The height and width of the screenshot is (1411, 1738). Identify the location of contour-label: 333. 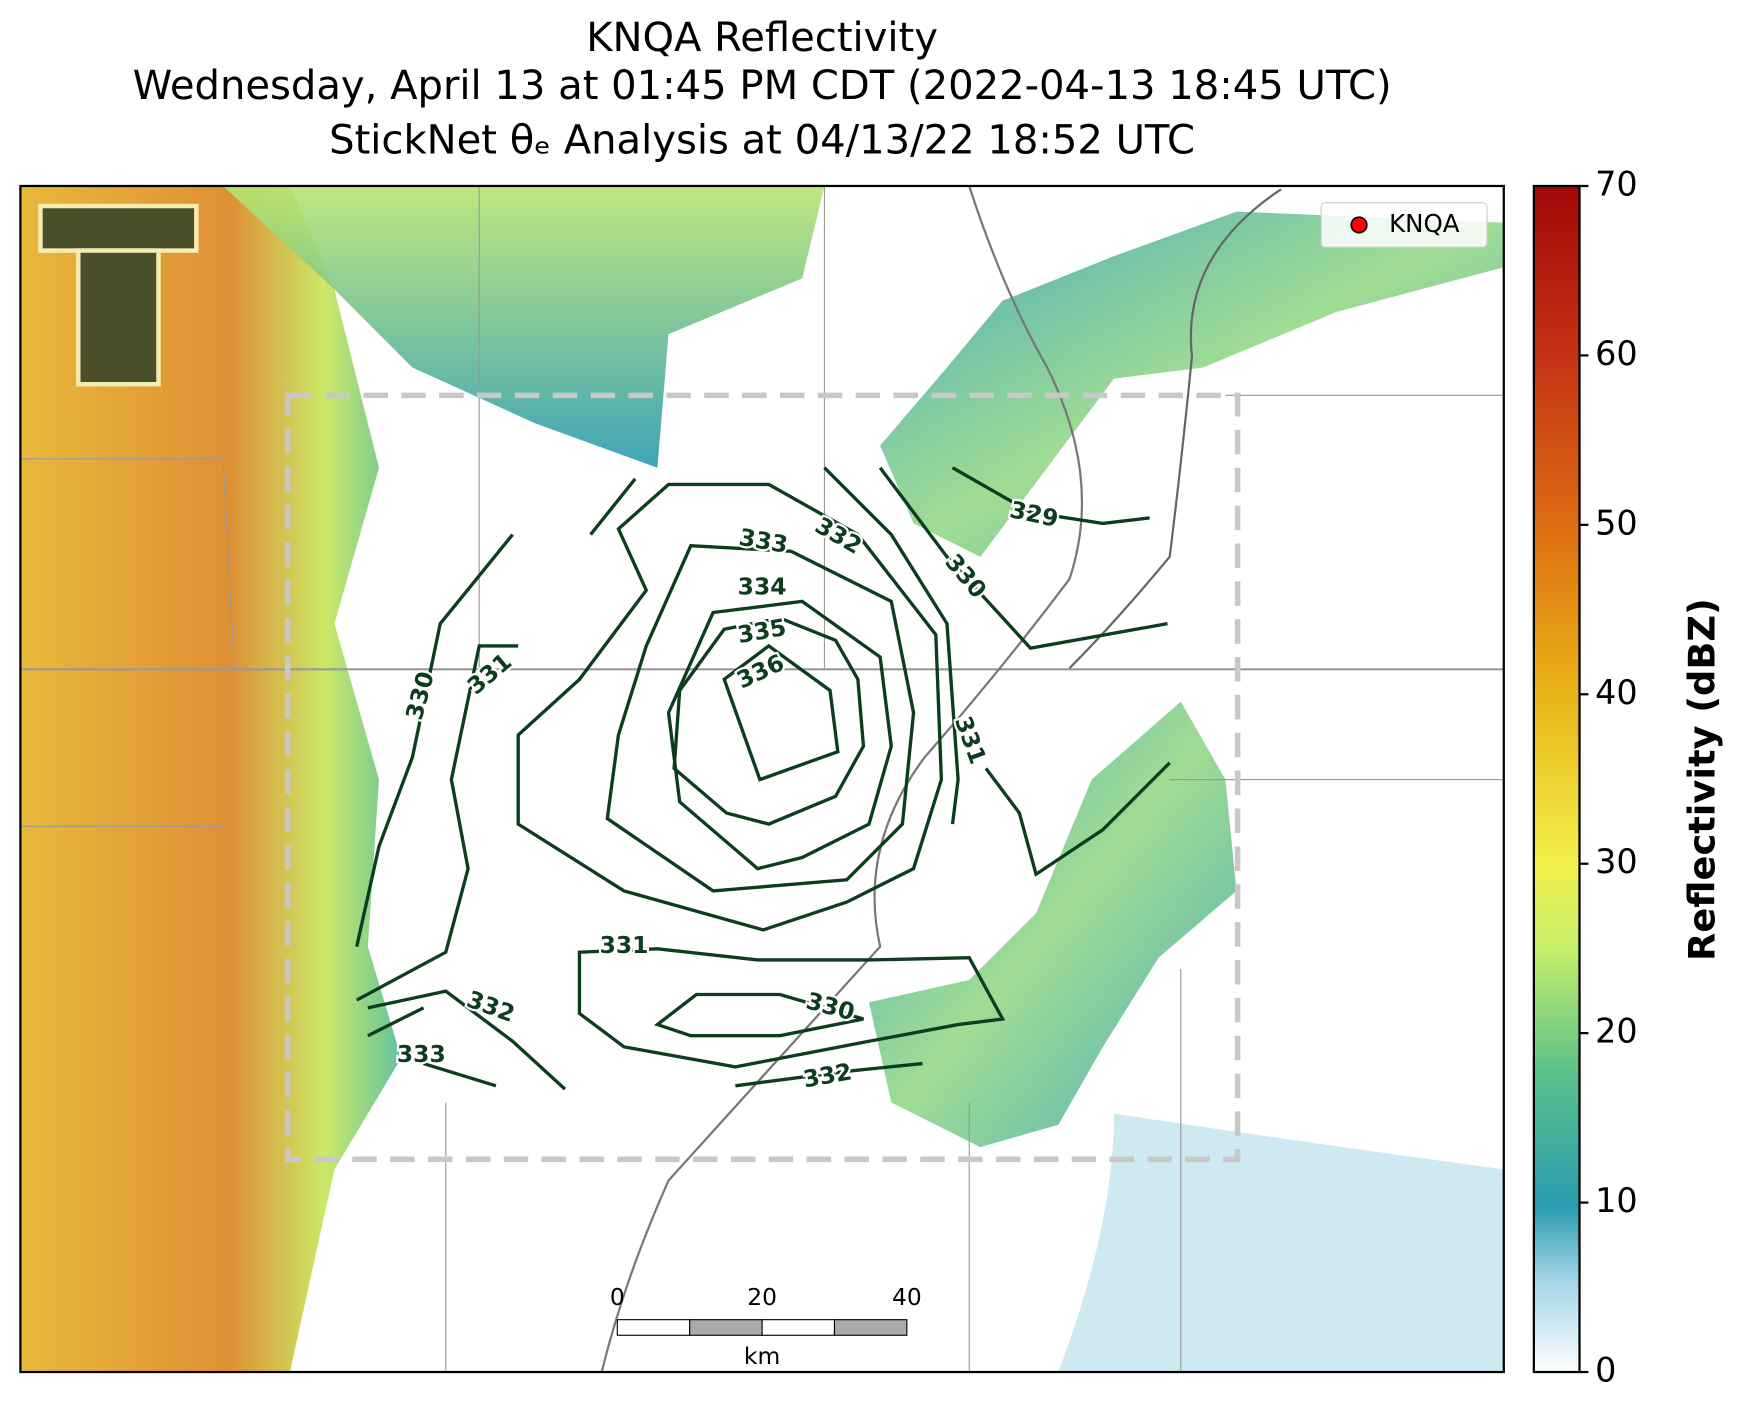
(421, 1054).